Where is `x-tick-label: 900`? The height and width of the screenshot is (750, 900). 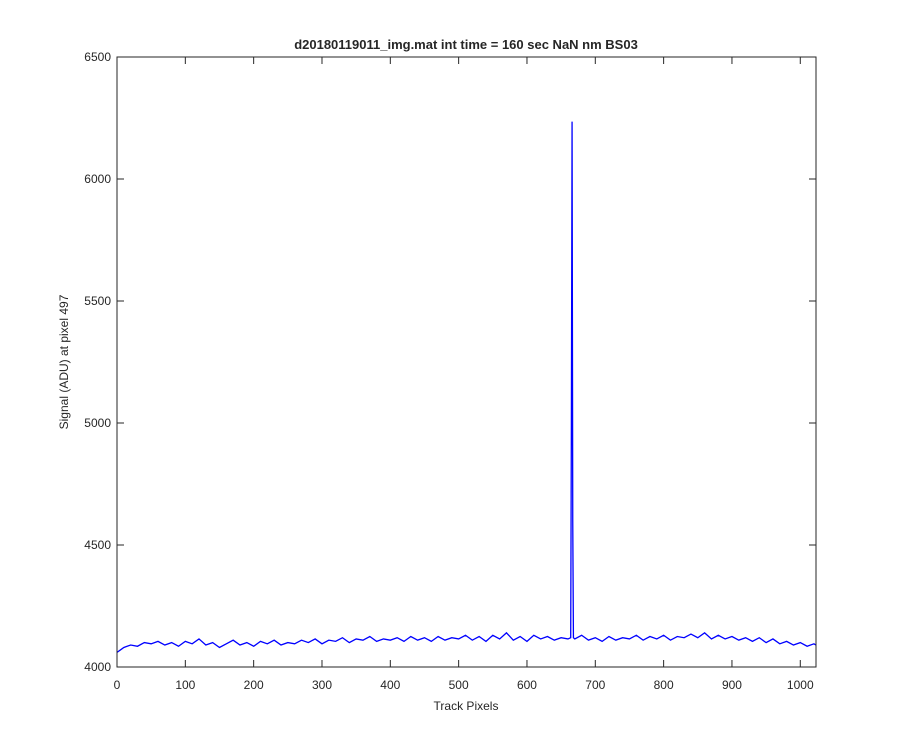 x-tick-label: 900 is located at coordinates (732, 685).